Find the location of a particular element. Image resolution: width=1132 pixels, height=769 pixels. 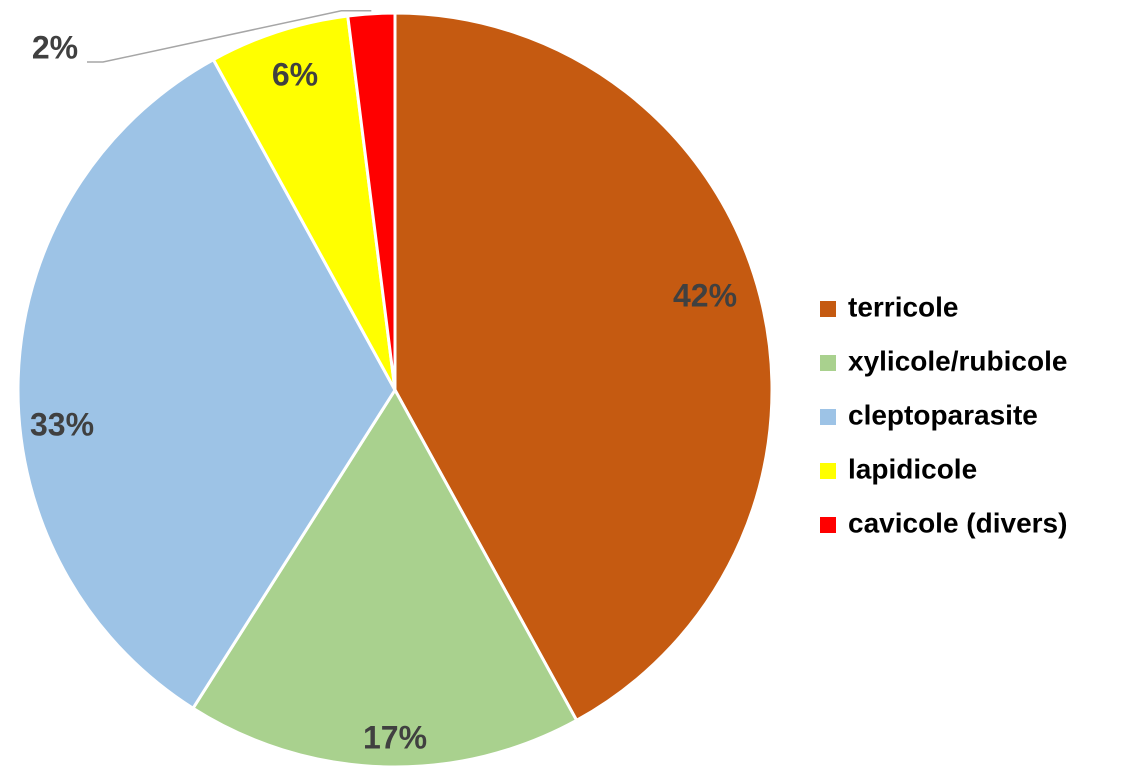

data-label: 33% is located at coordinates (62, 424).